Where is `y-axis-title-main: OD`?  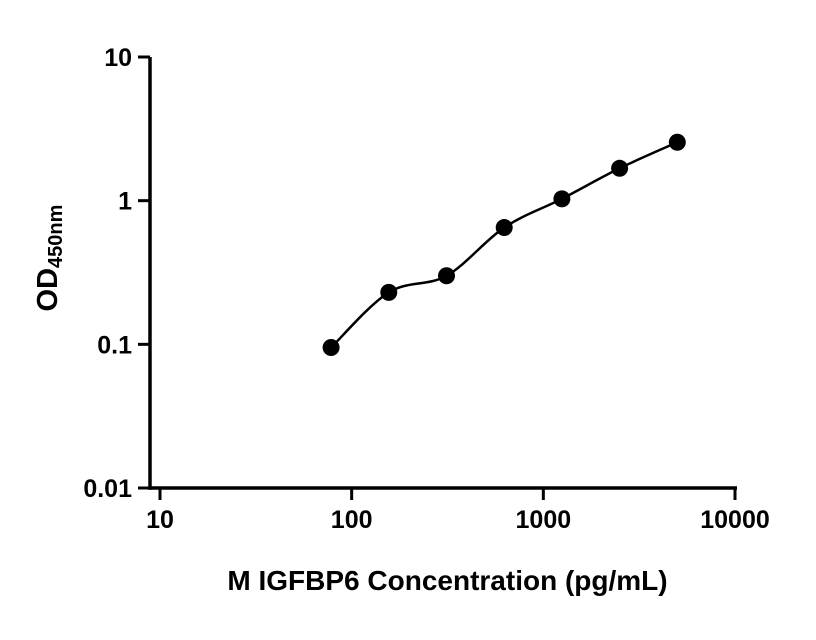 y-axis-title-main: OD is located at coordinates (48, 289).